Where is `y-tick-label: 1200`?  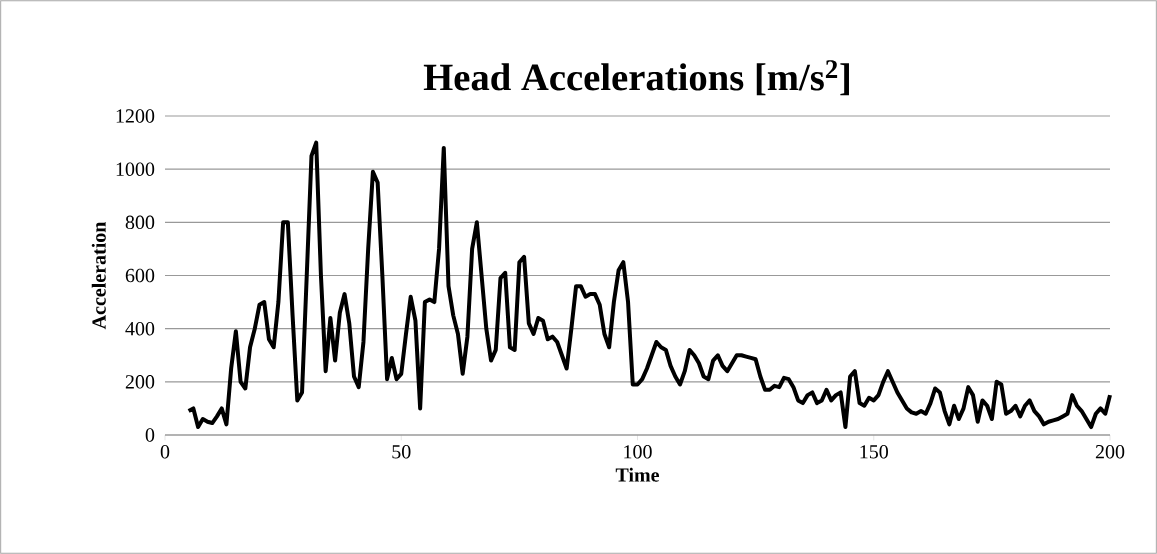 y-tick-label: 1200 is located at coordinates (135, 116).